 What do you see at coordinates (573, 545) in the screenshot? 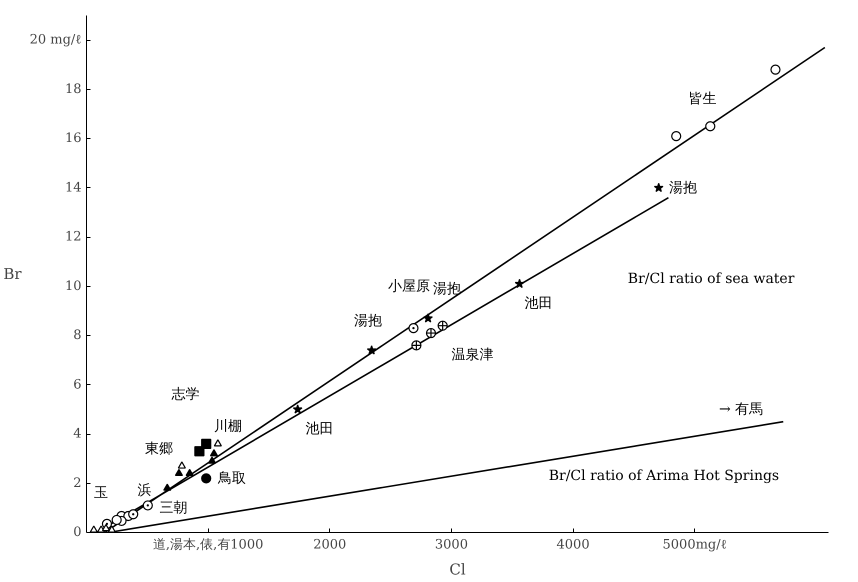
I see `x-tick-label: 4000` at bounding box center [573, 545].